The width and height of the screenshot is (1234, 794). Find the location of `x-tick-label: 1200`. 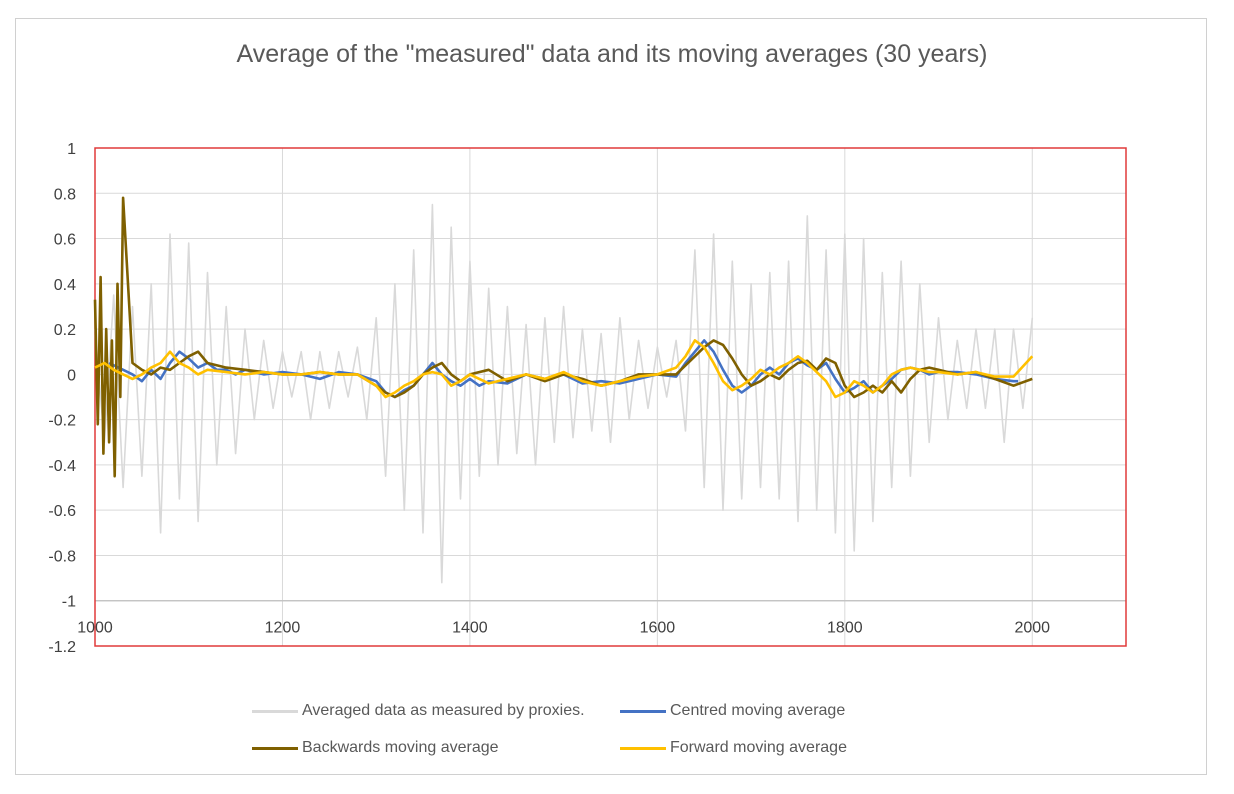

x-tick-label: 1200 is located at coordinates (283, 628).